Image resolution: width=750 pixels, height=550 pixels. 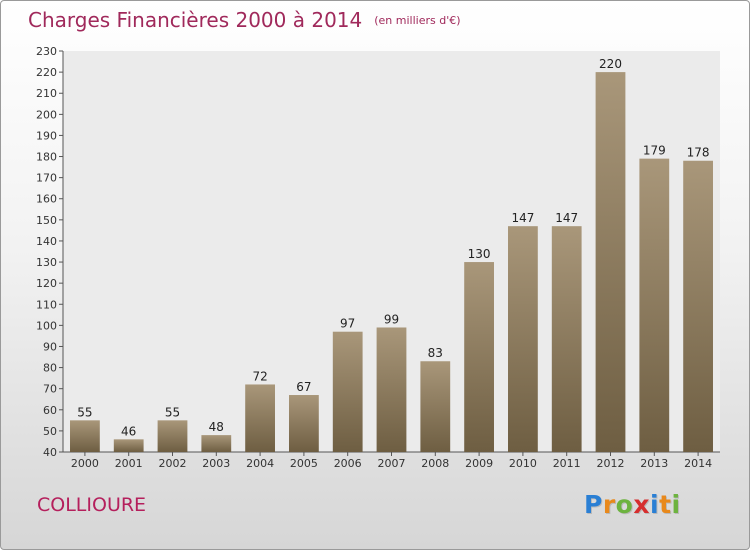 I want to click on data-label-2014: 178, so click(x=698, y=153).